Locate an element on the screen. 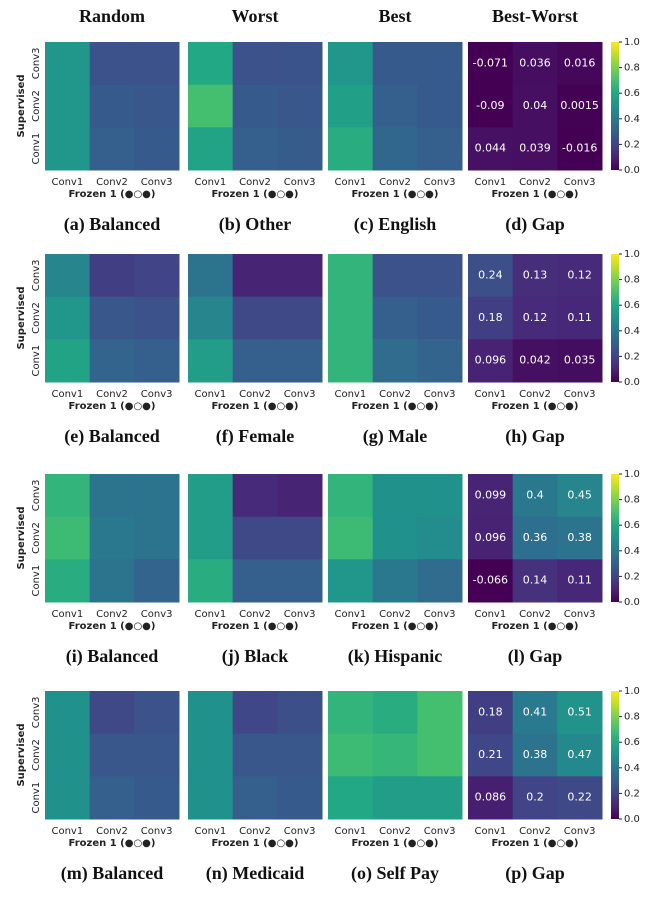  panel-caption: (d) Gap is located at coordinates (535, 224).